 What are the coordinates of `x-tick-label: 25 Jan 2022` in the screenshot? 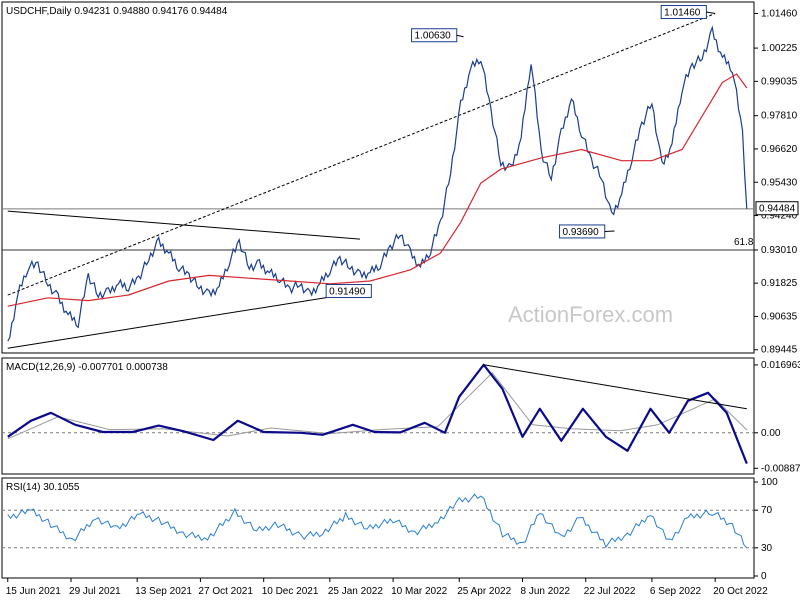 It's located at (355, 591).